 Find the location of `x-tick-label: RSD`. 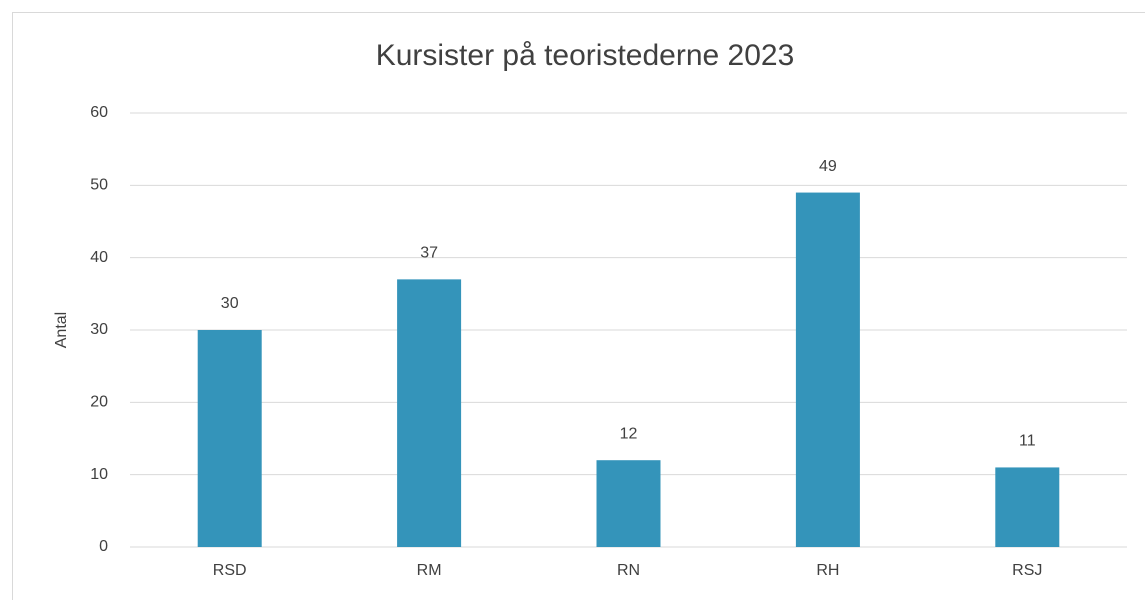

x-tick-label: RSD is located at coordinates (230, 570).